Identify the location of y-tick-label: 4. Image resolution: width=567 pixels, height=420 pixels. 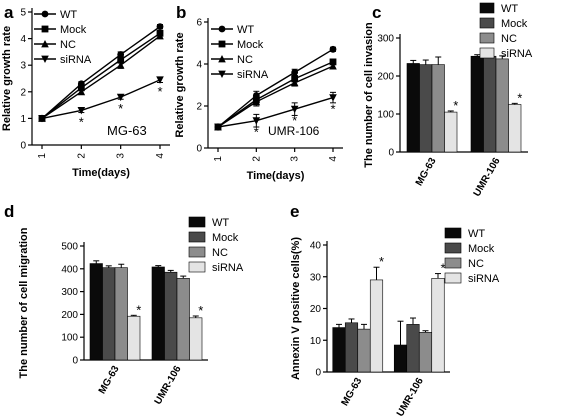
(23, 39).